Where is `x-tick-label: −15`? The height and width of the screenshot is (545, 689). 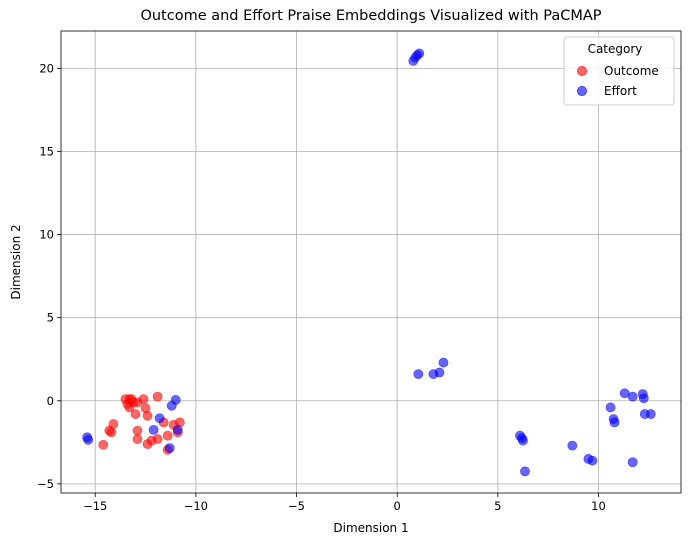
x-tick-label: −15 is located at coordinates (95, 506).